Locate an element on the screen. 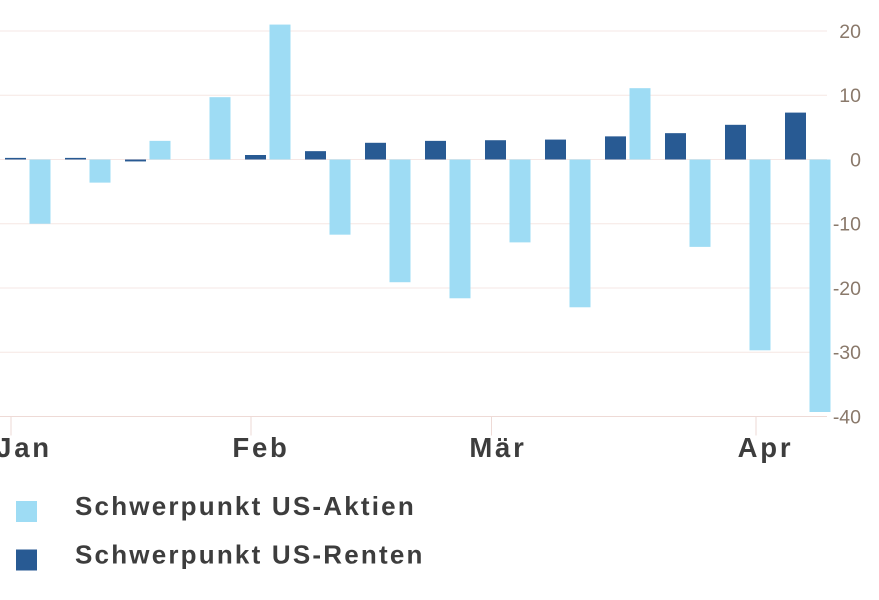 This screenshot has height=600, width=879. svg-text: Jan is located at coordinates (26, 447).